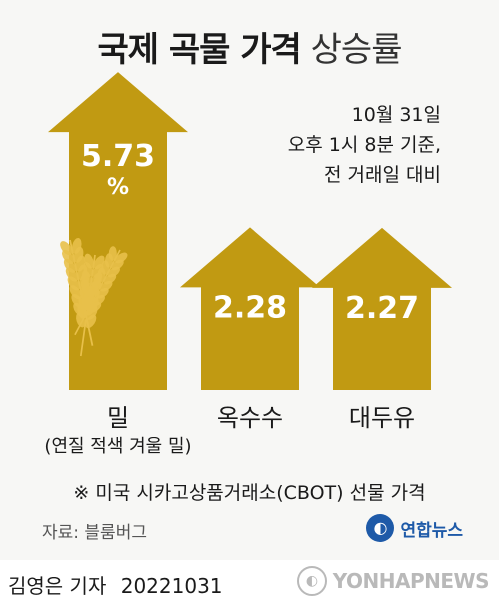 This screenshot has width=499, height=606. Describe the element at coordinates (115, 584) in the screenshot. I see `byline: 김영은 기자 20221031` at that location.